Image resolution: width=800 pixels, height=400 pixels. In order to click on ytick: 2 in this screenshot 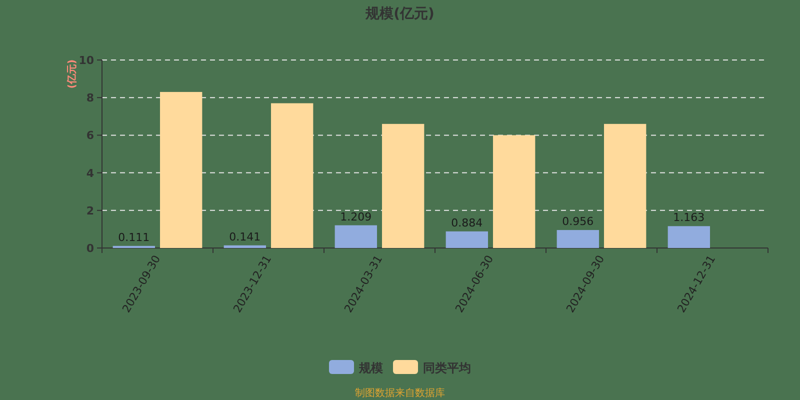, I will do `click(90, 211)`.